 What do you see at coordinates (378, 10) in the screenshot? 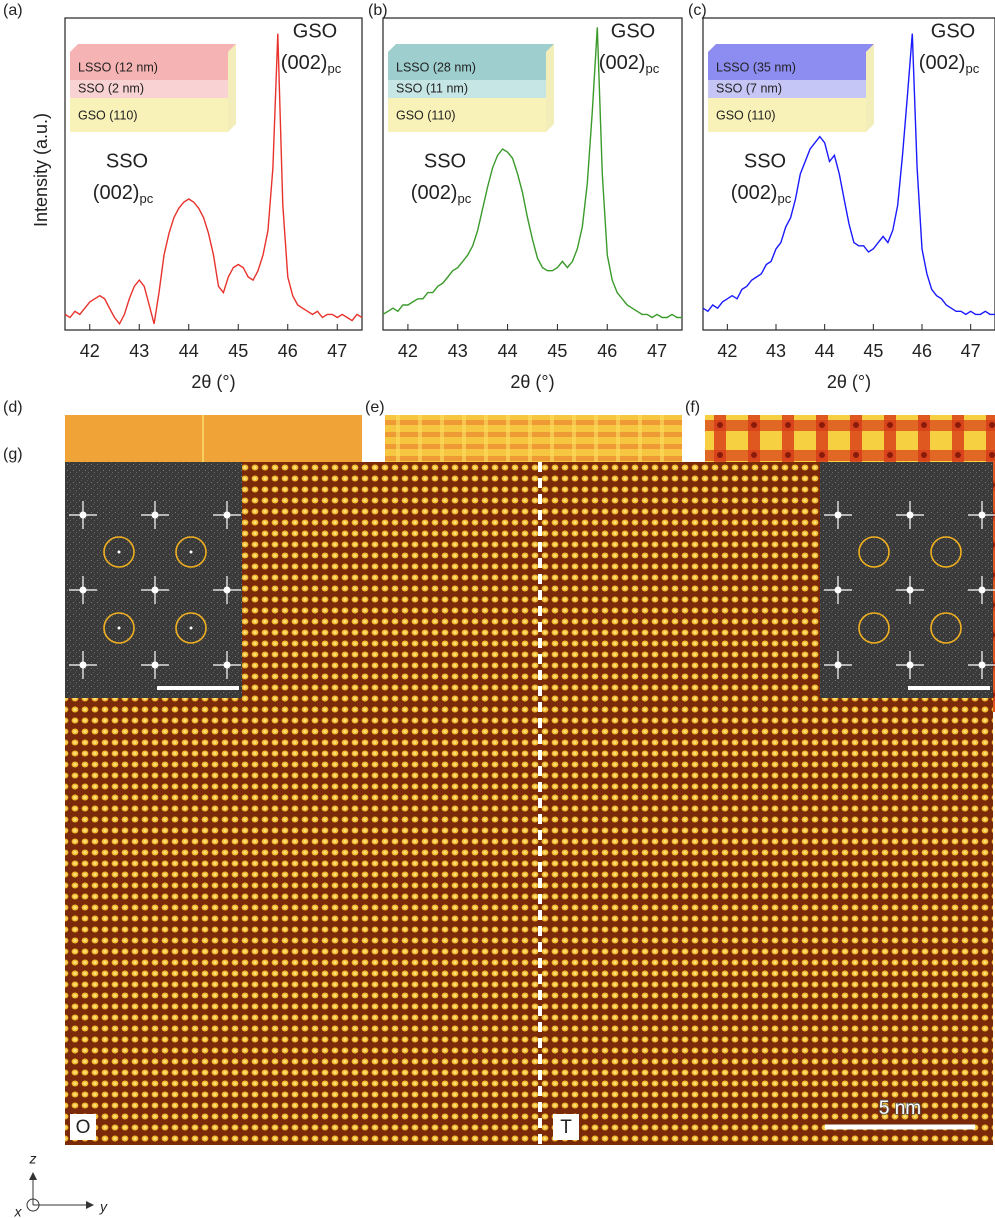
I see `panel-label: (b)` at bounding box center [378, 10].